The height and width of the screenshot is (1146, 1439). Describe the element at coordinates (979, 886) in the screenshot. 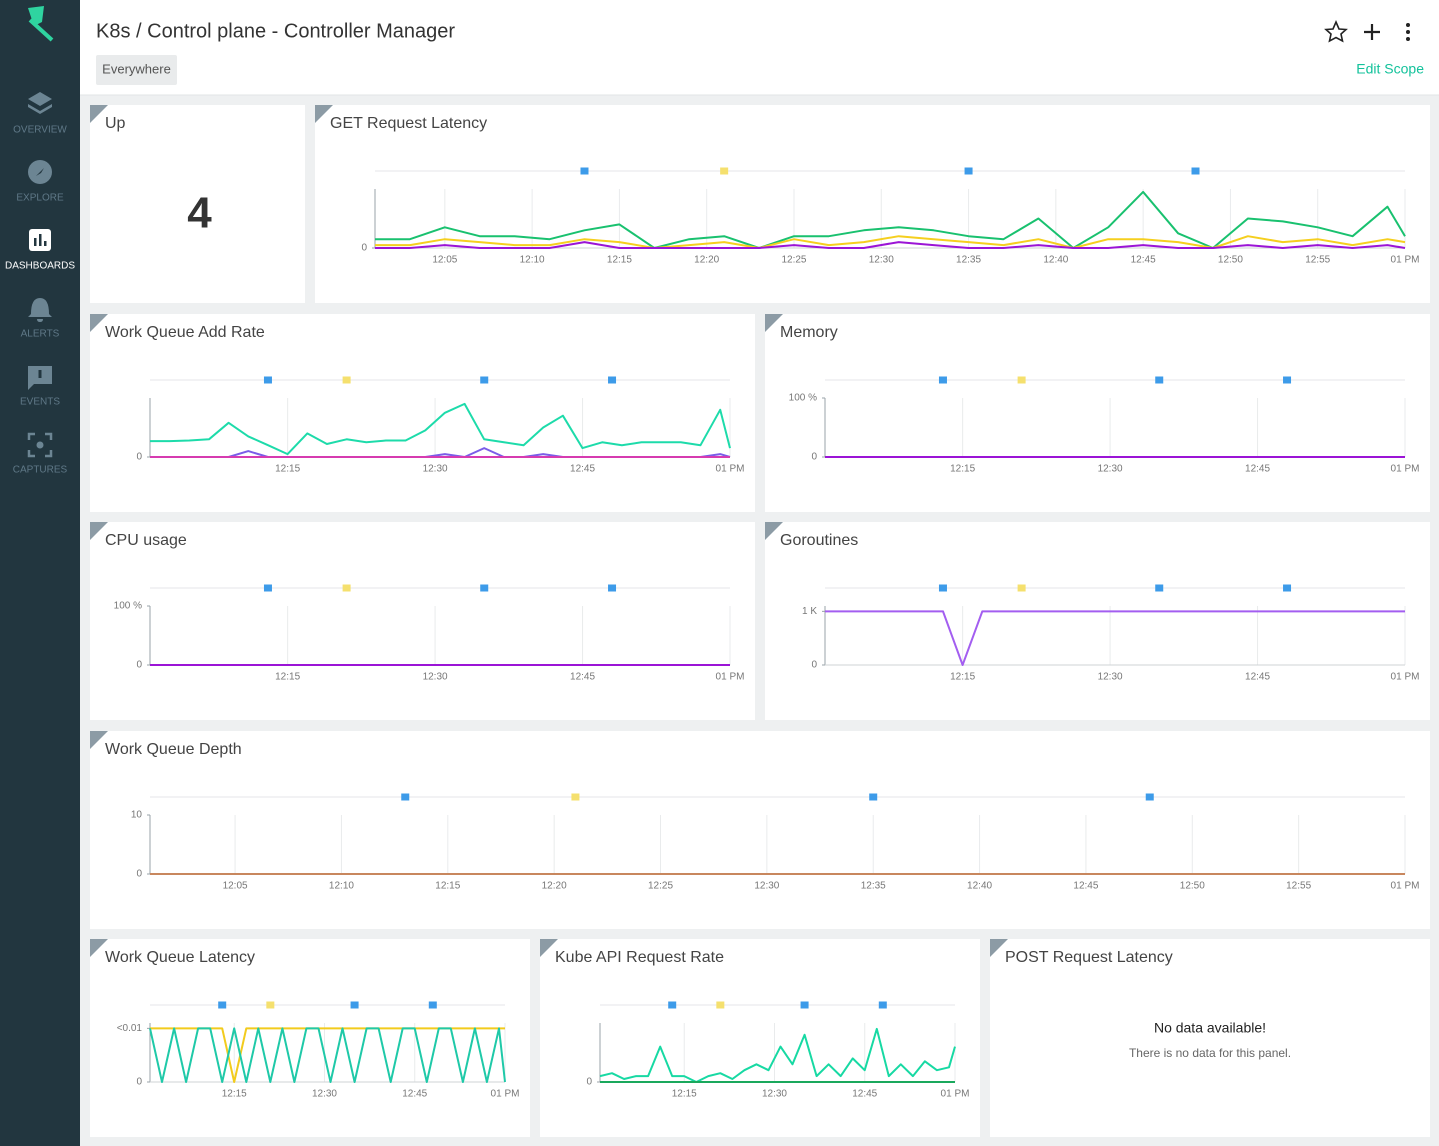

I see `x-tick-label: 12:40` at that location.